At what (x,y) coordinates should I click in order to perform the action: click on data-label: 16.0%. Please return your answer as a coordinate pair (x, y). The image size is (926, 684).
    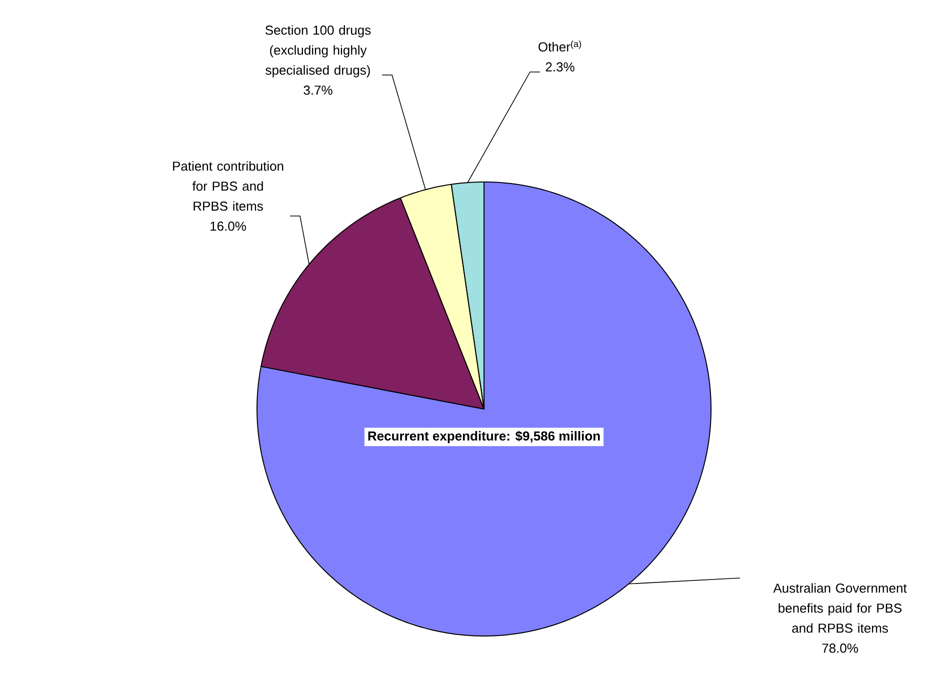
    Looking at the image, I should click on (228, 226).